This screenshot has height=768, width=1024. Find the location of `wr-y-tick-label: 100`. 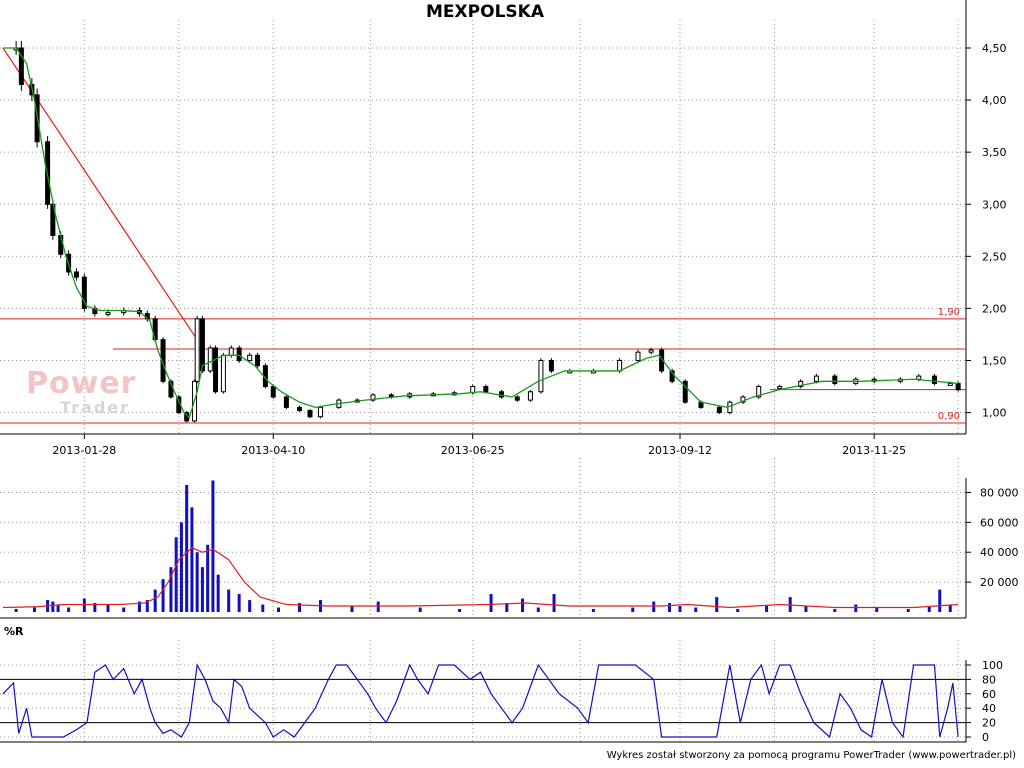

wr-y-tick-label: 100 is located at coordinates (992, 665).